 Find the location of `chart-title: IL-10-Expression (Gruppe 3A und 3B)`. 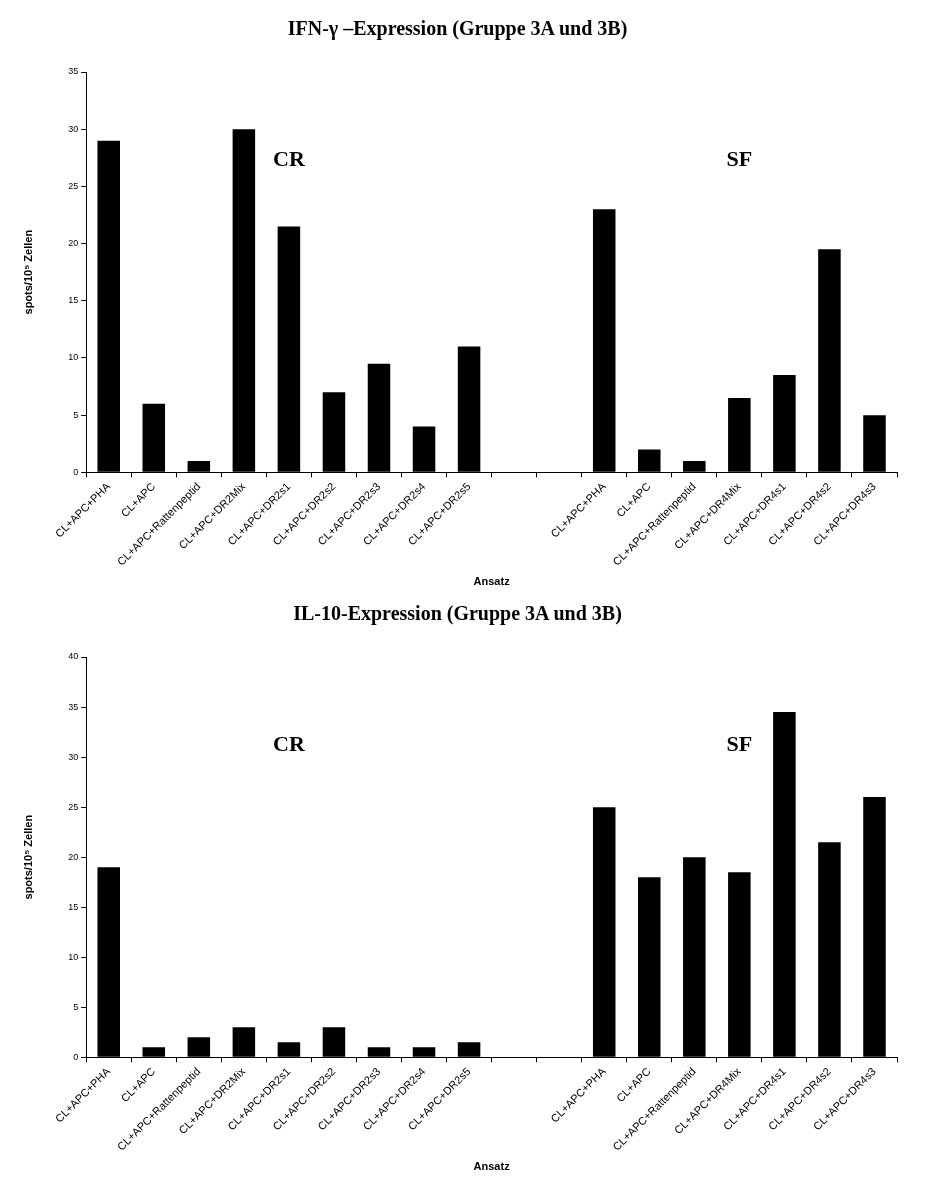

chart-title: IL-10-Expression (Gruppe 3A und 3B) is located at coordinates (457, 614).